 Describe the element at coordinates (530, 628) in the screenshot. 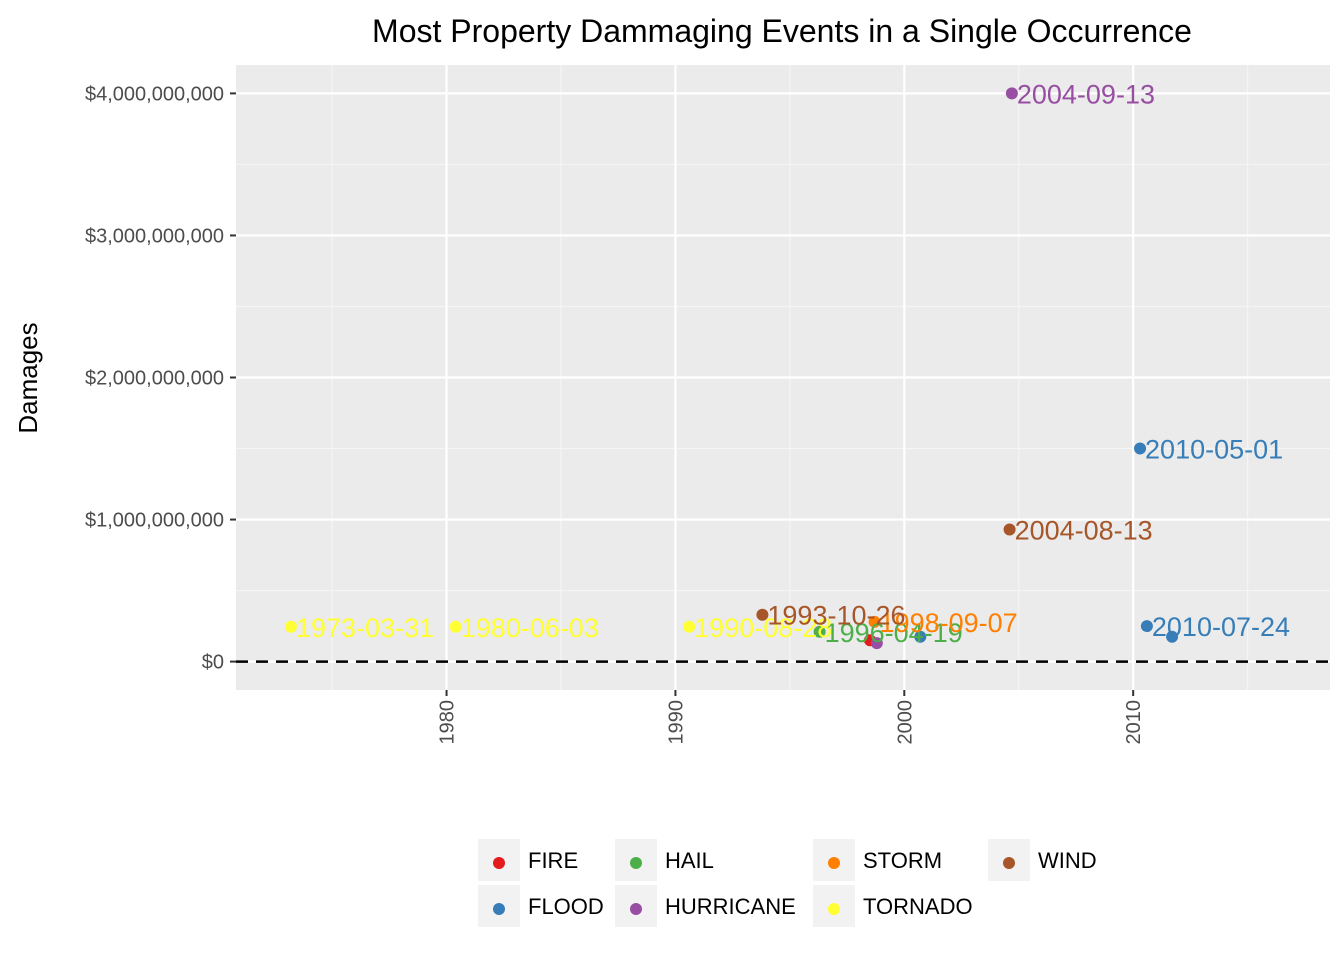

I see `data-label: 1980-06-03` at that location.